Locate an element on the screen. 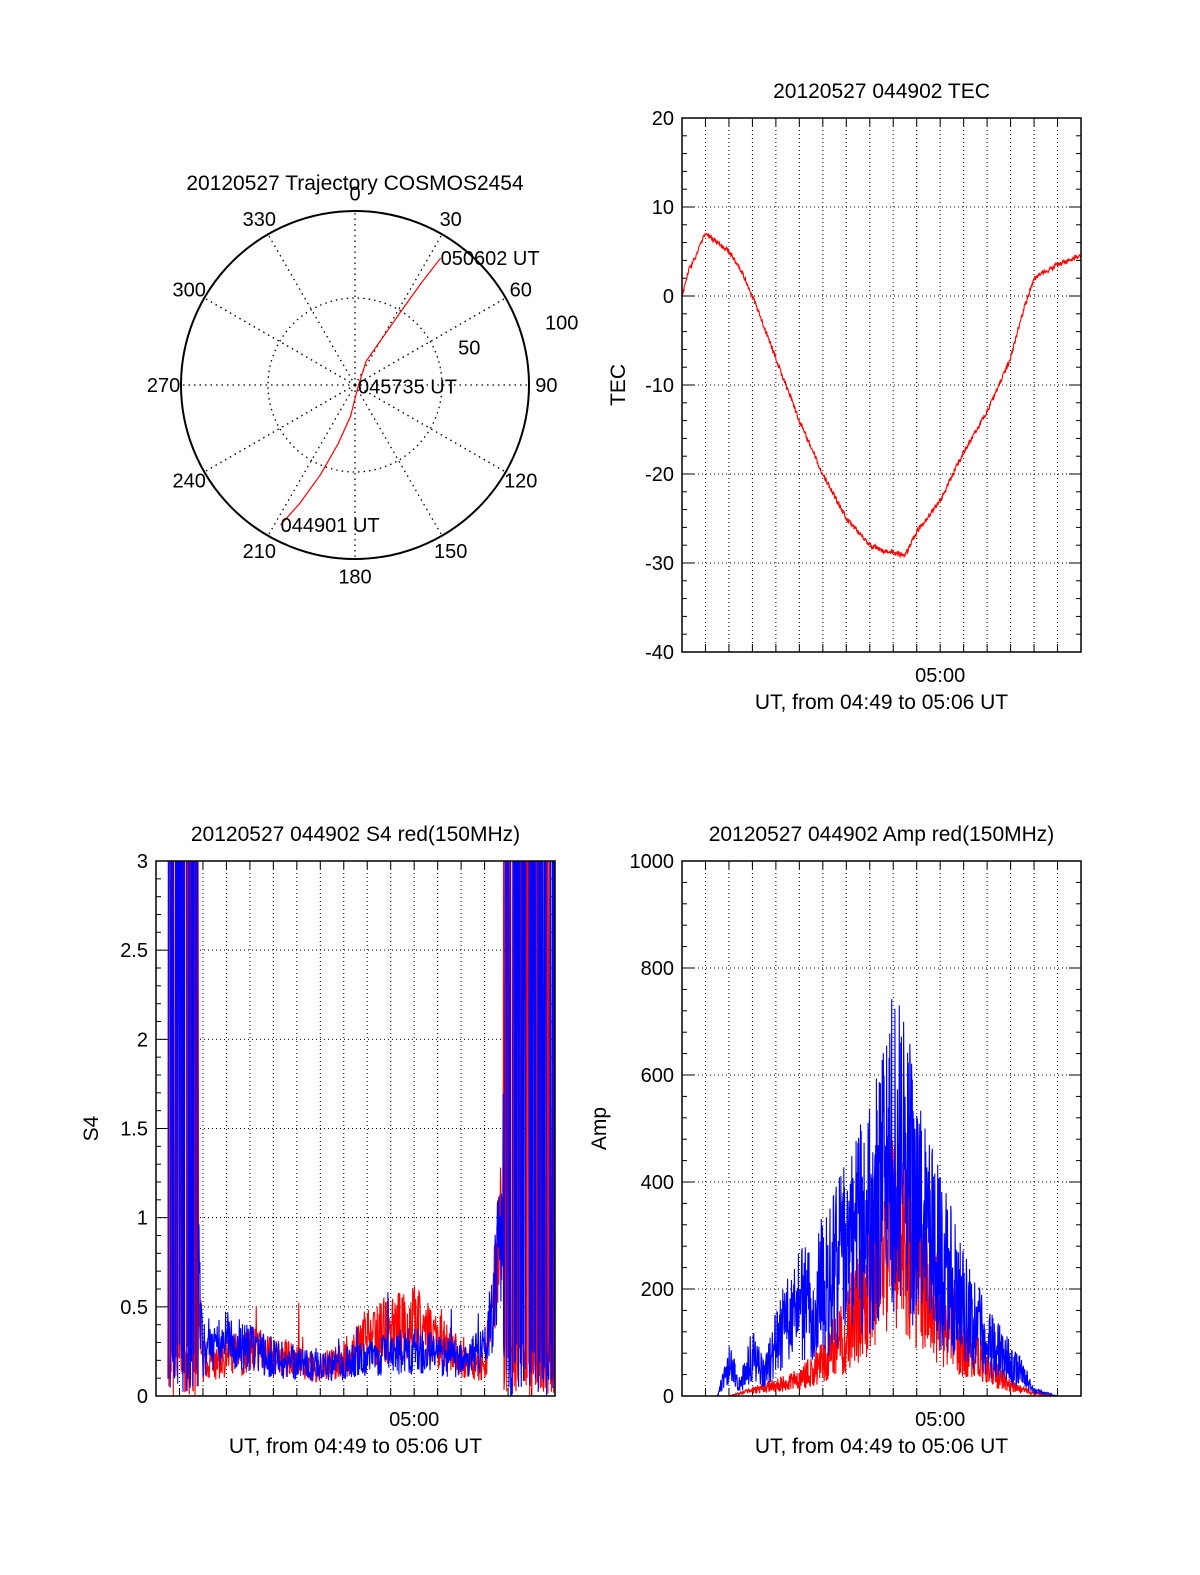 Image resolution: width=1200 pixels, height=1575 pixels. angle-label: 270 is located at coordinates (163, 386).